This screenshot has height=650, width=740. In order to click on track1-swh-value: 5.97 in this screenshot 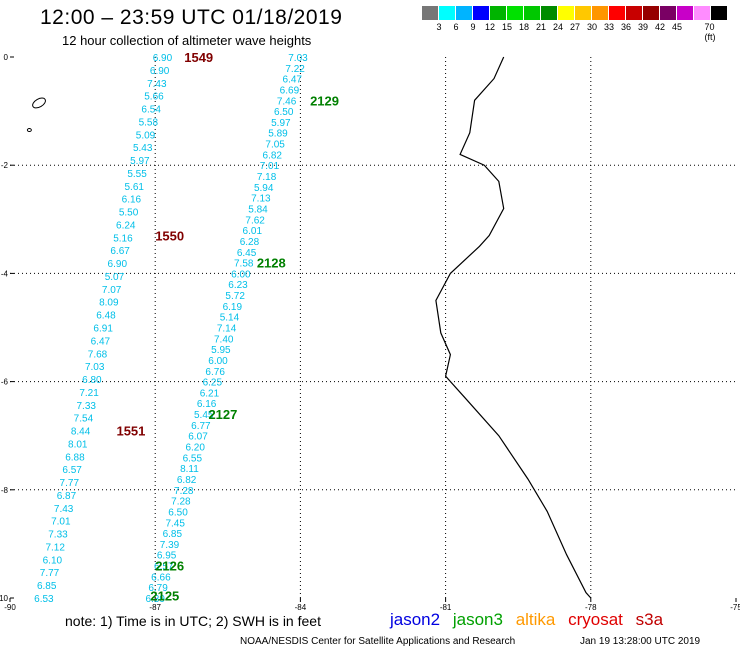, I will do `click(140, 161)`.